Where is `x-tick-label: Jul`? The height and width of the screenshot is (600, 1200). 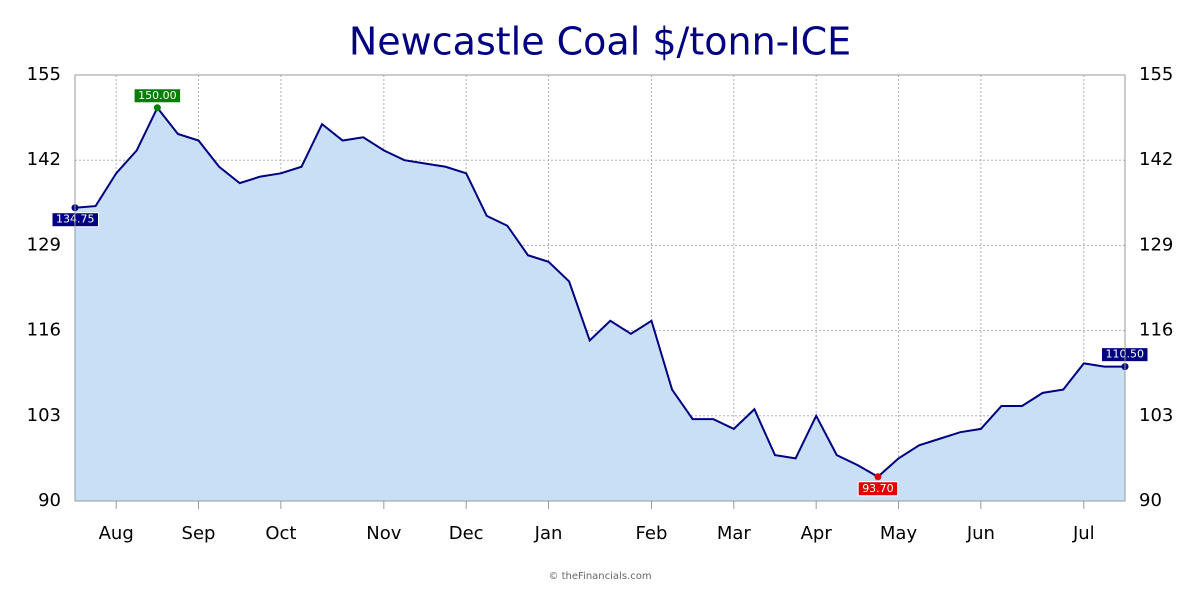
x-tick-label: Jul is located at coordinates (1083, 533).